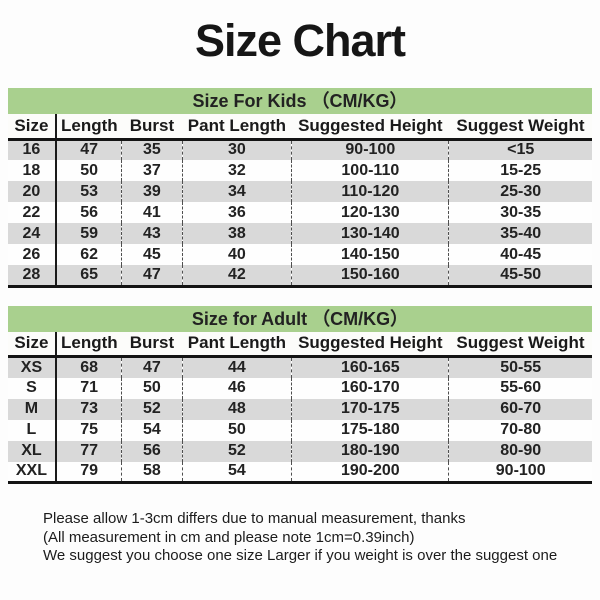 This screenshot has height=600, width=600. What do you see at coordinates (520, 150) in the screenshot?
I see `cell: <15` at bounding box center [520, 150].